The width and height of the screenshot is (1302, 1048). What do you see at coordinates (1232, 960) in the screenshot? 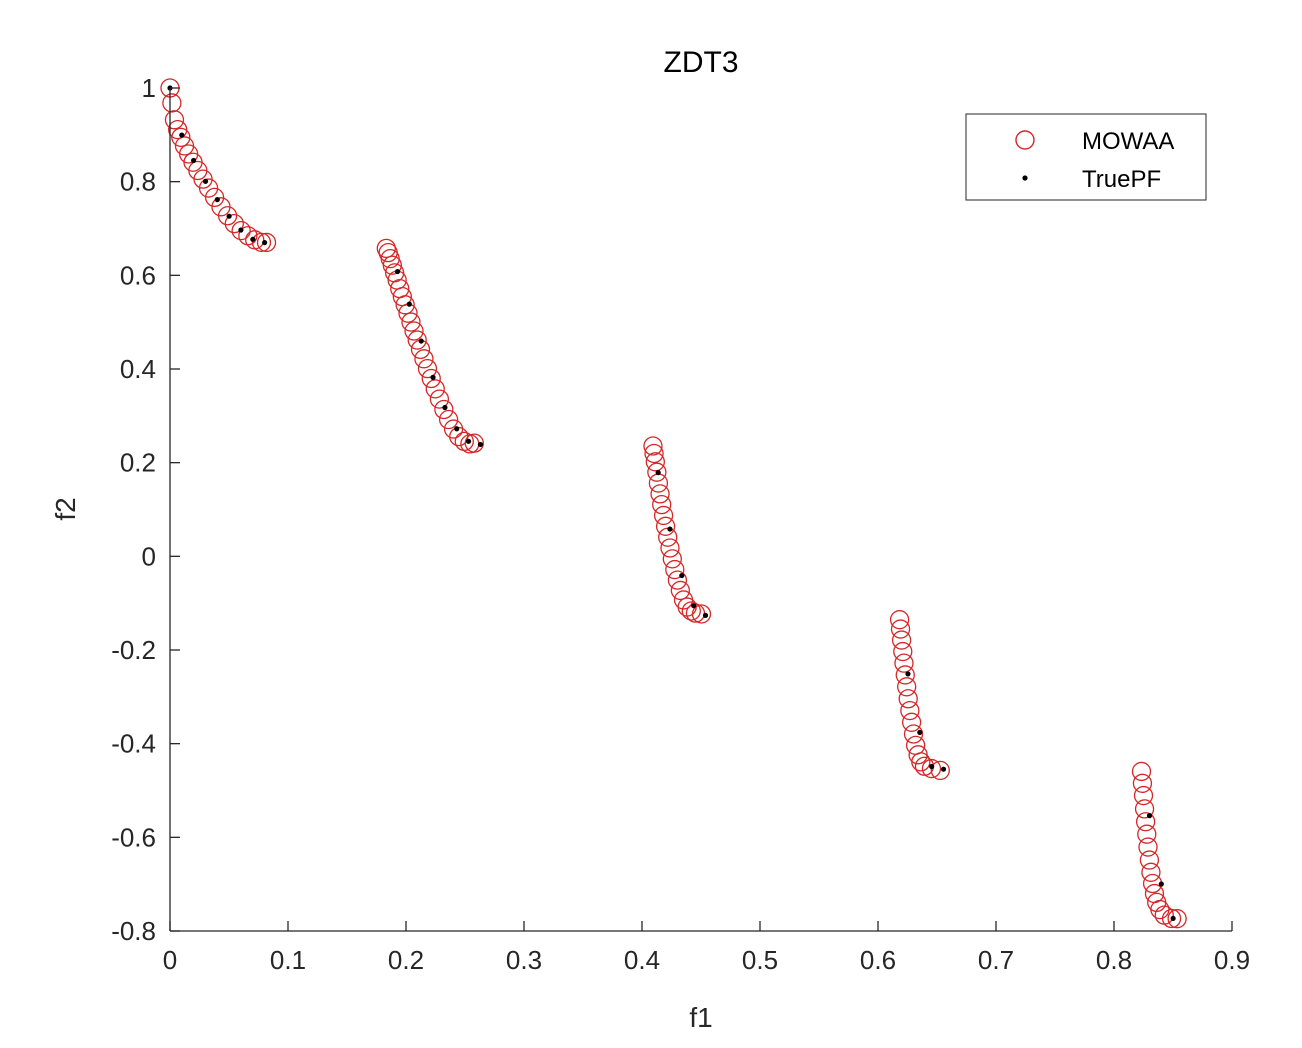
I see `x-tick-label: 0.9` at bounding box center [1232, 960].